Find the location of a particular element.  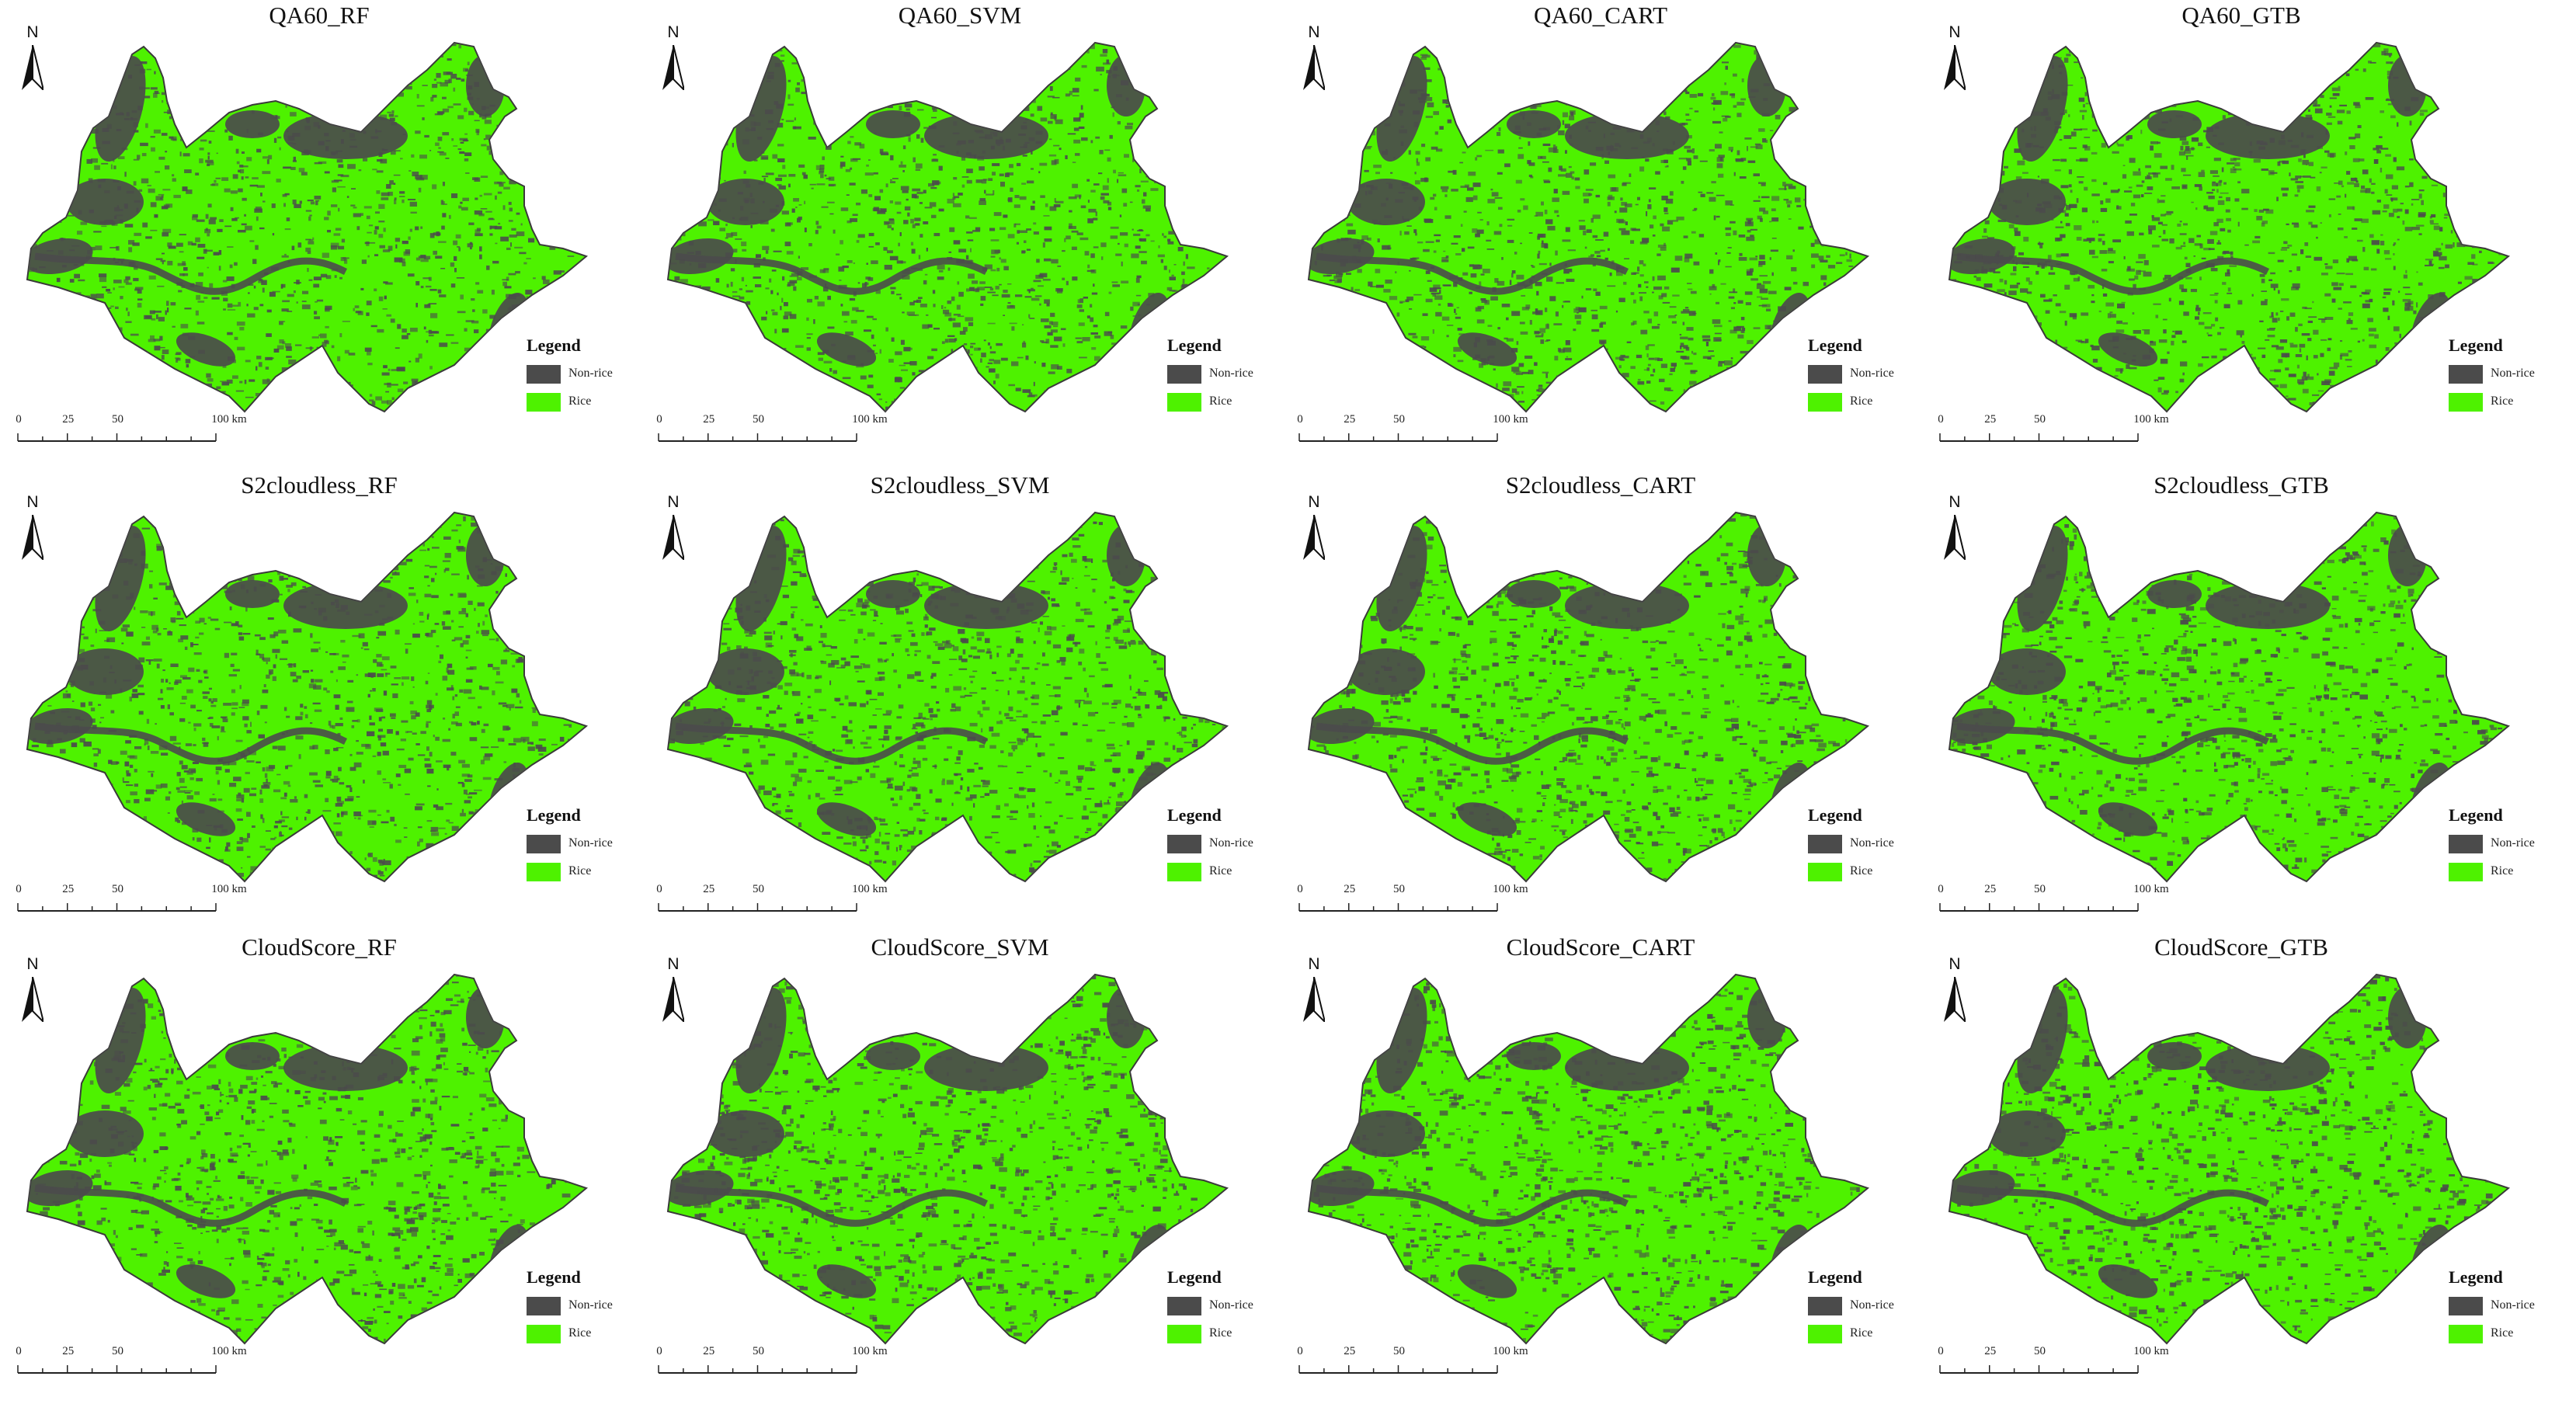

panel-title: CloudScore_CART is located at coordinates (1600, 947).